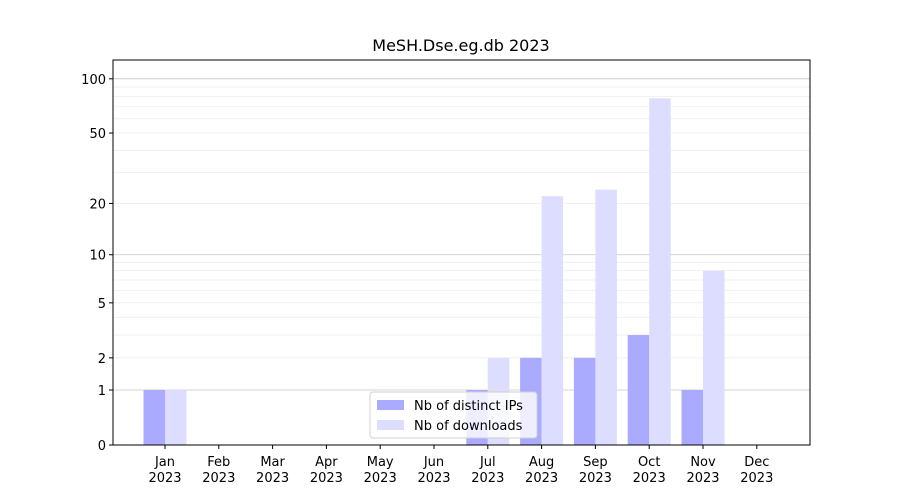 The width and height of the screenshot is (900, 500). Describe the element at coordinates (218, 470) in the screenshot. I see `x-tick-label: Feb 2023` at that location.